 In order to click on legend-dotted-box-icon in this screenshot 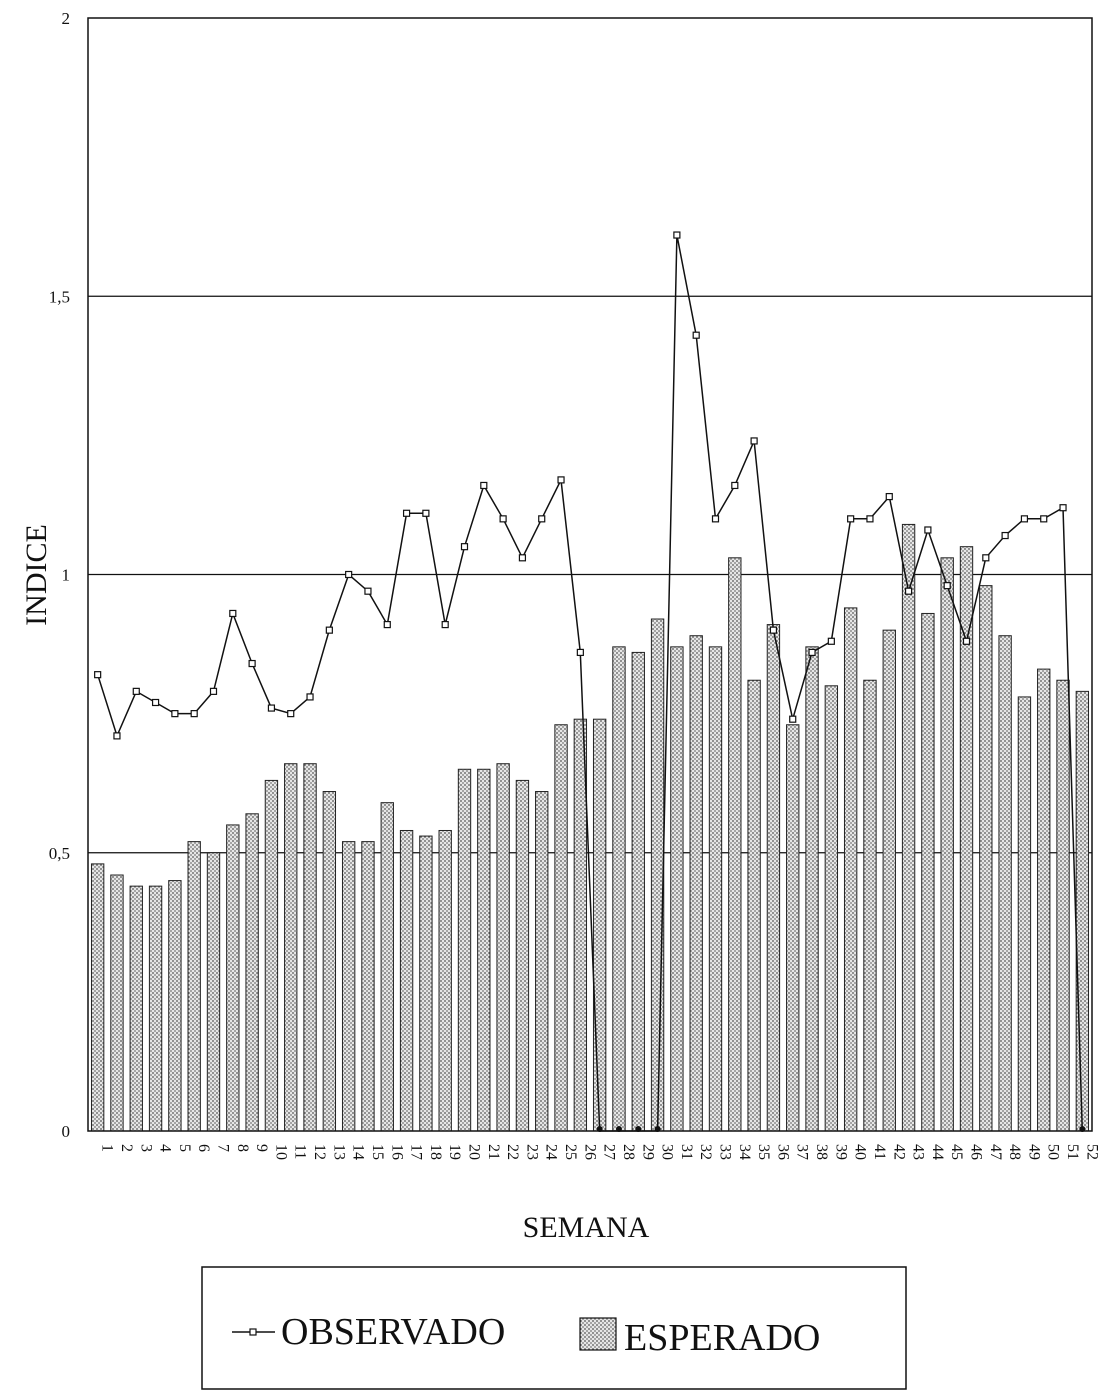, I will do `click(598, 1334)`.